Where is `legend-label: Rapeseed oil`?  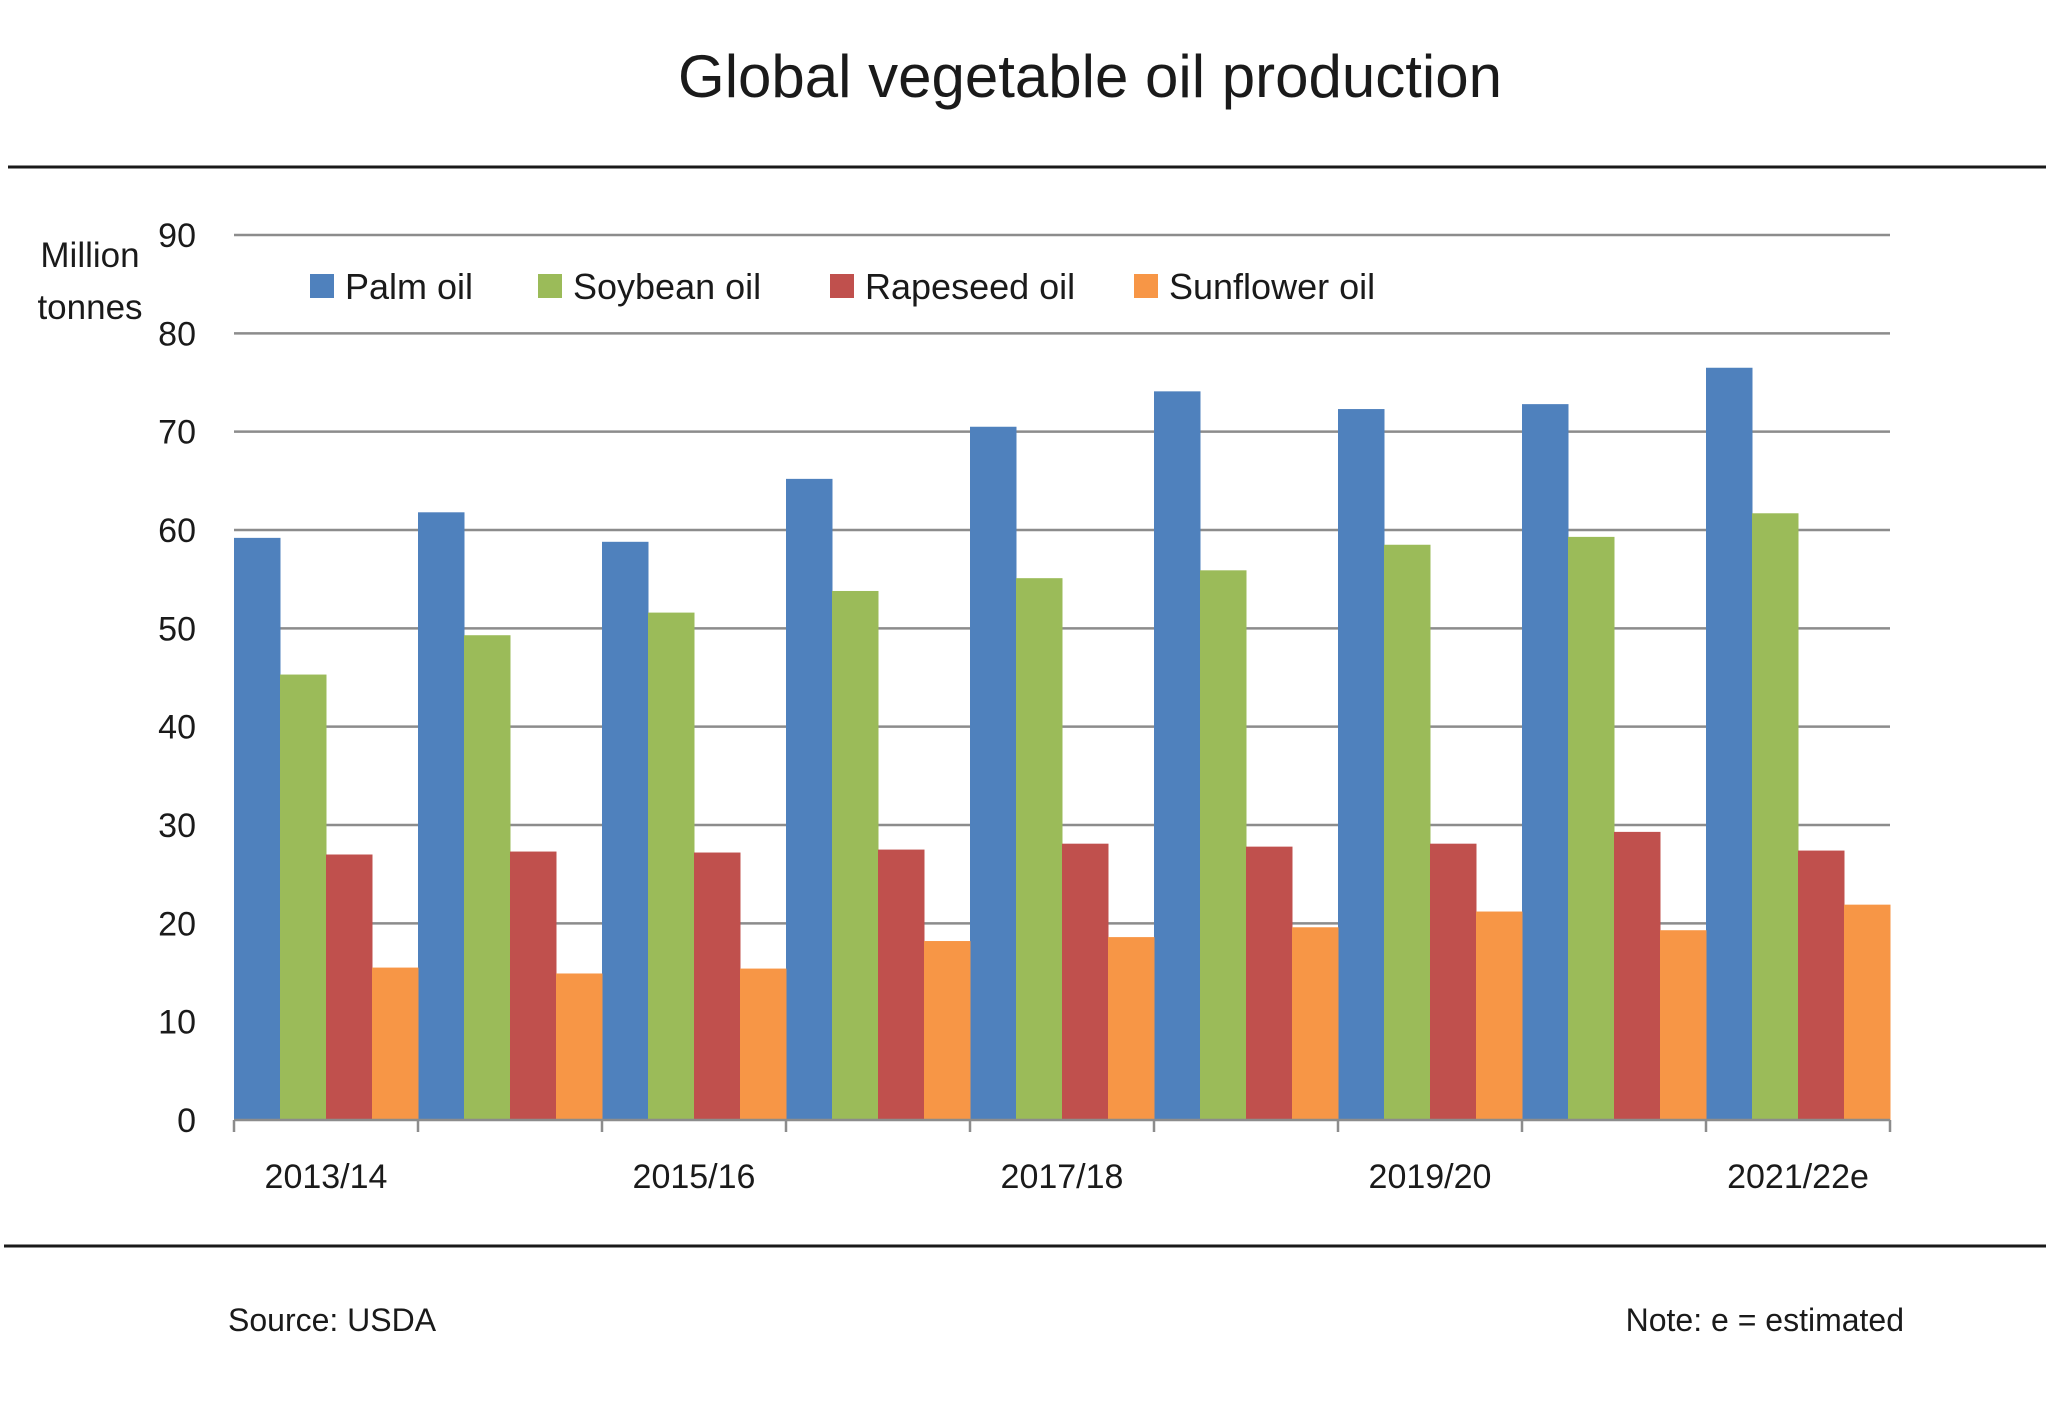
legend-label: Rapeseed oil is located at coordinates (970, 286).